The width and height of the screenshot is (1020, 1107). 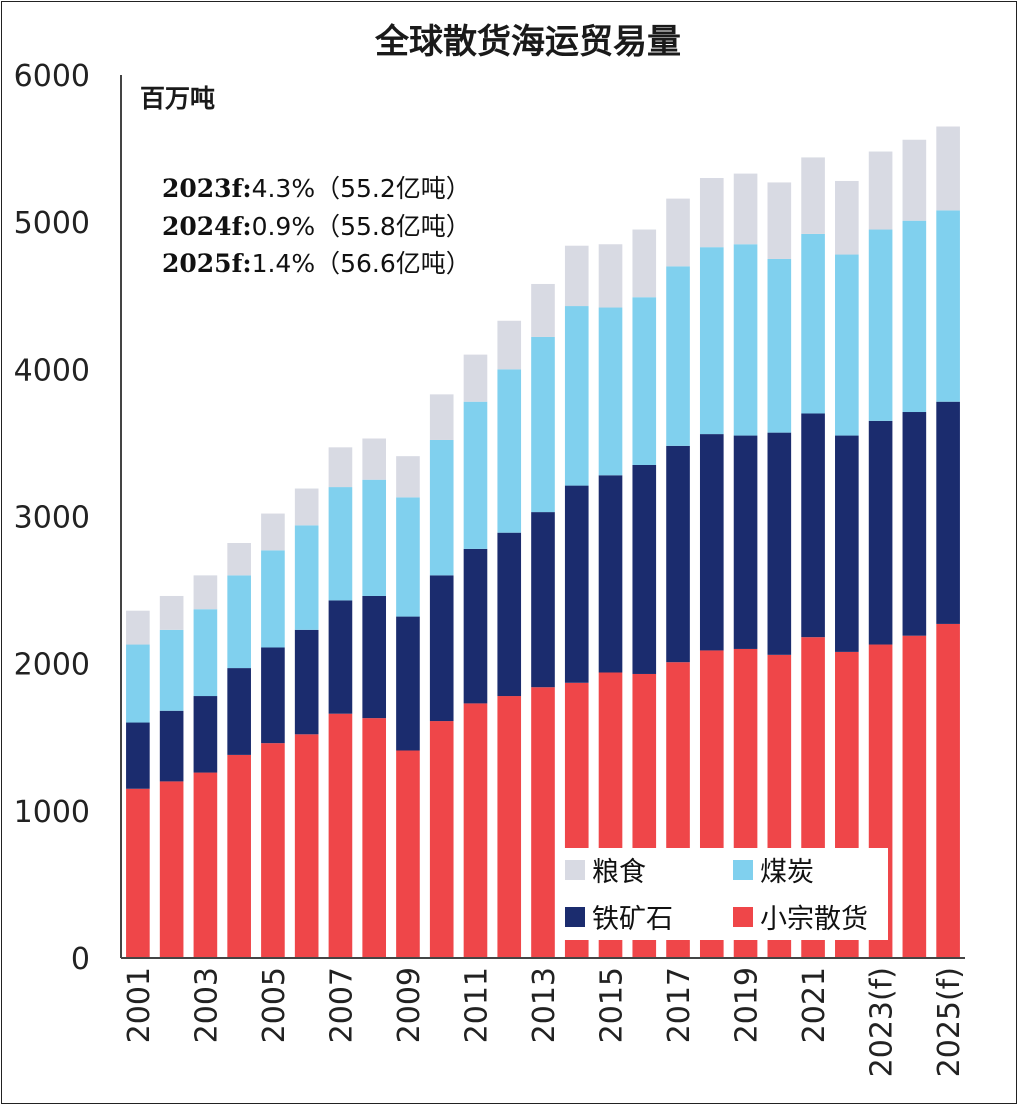 I want to click on svg-text: 2023f:4.3%（55.2亿吨）, so click(x=316, y=188).